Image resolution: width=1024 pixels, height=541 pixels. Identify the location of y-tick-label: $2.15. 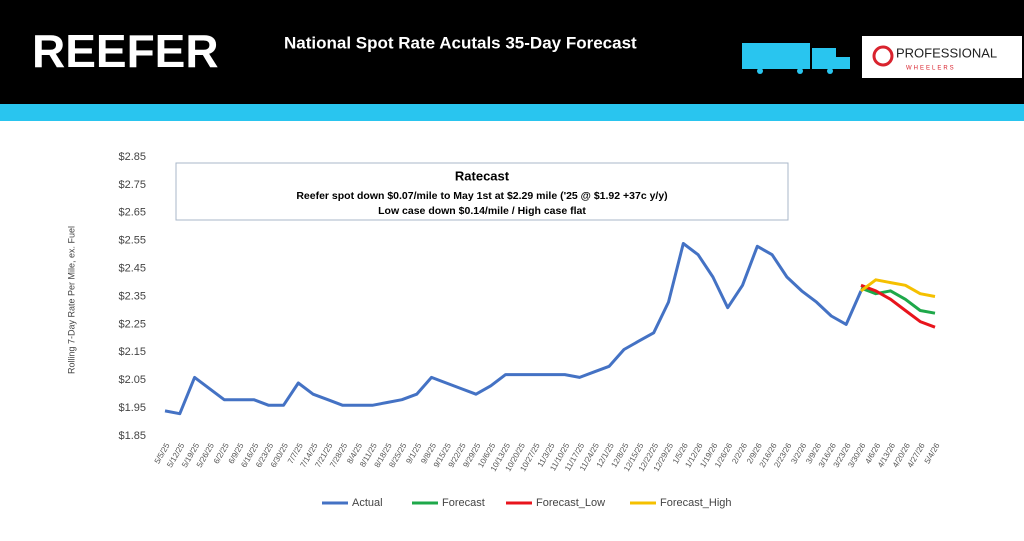
(132, 352).